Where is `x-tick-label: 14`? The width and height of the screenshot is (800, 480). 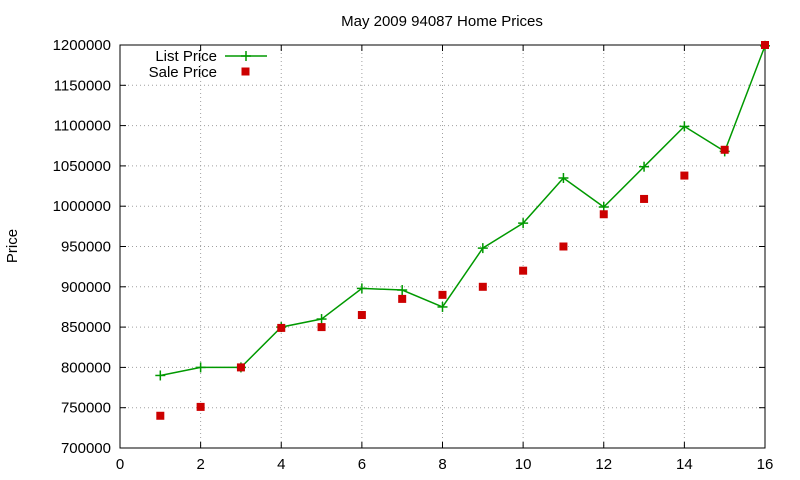 x-tick-label: 14 is located at coordinates (684, 464).